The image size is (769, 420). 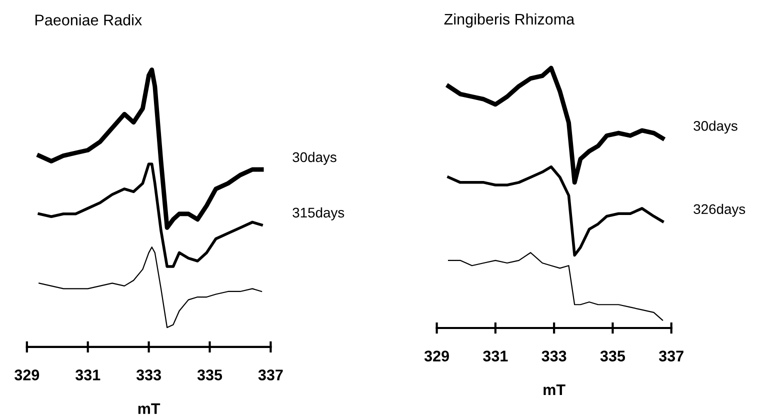 What do you see at coordinates (509, 20) in the screenshot?
I see `chart-title: Zingiberis Rhizoma` at bounding box center [509, 20].